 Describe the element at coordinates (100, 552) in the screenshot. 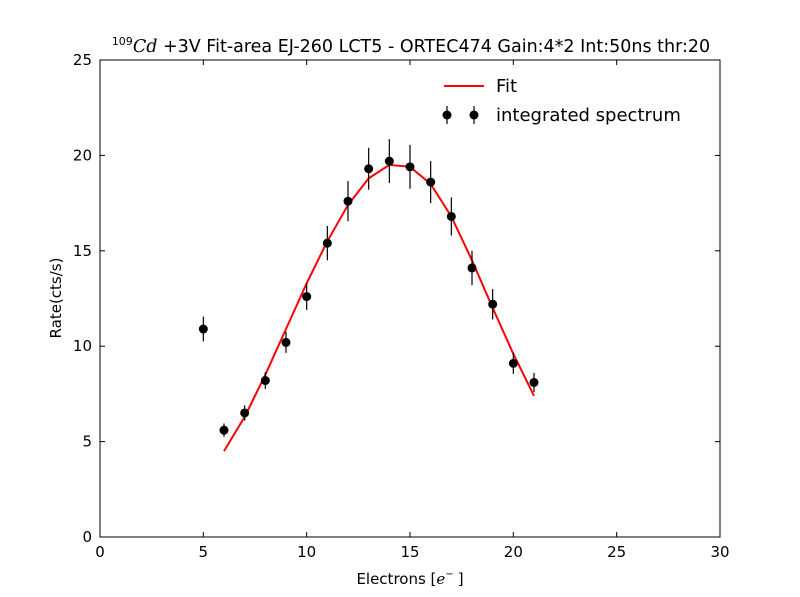

I see `x-tick-label: 0` at that location.